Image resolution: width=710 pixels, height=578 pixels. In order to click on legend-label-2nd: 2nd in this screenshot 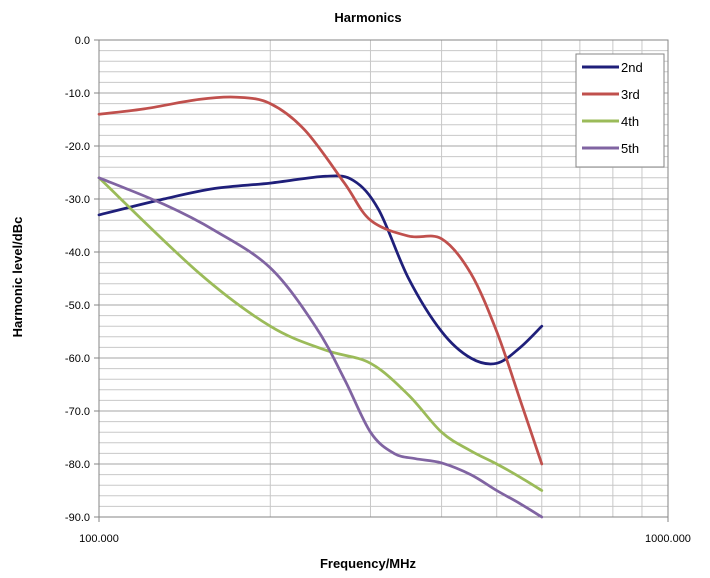, I will do `click(632, 67)`.